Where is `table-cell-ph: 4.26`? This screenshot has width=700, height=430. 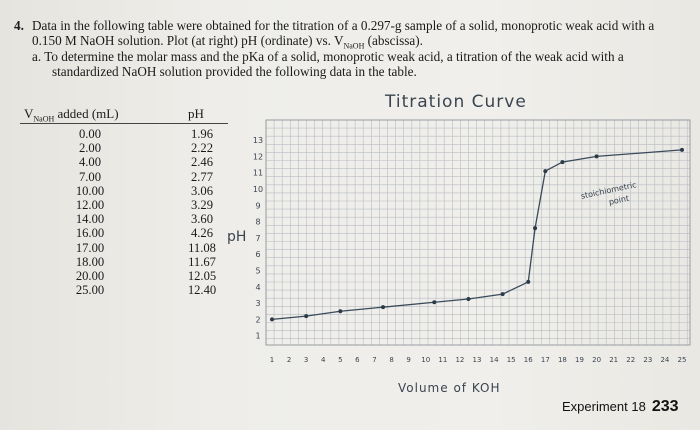
table-cell-ph: 4.26 is located at coordinates (202, 233).